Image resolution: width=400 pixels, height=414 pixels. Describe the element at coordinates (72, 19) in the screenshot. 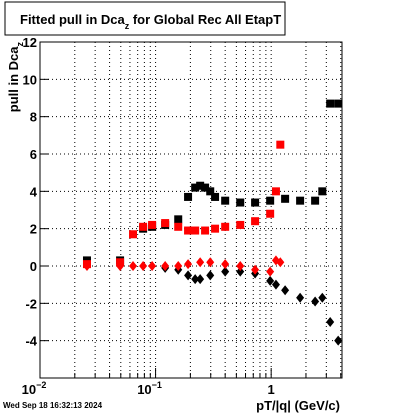

I see `title-main: Fitted pull in Dca` at that location.